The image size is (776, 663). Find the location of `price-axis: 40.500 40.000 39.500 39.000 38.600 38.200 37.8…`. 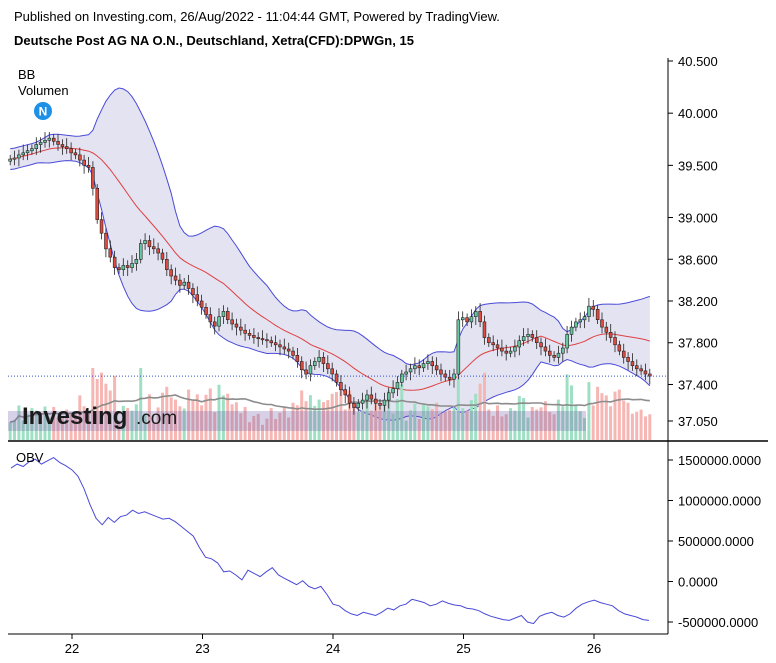

price-axis: 40.500 40.000 39.500 39.000 38.600 38.200 37.8… is located at coordinates (693, 241).